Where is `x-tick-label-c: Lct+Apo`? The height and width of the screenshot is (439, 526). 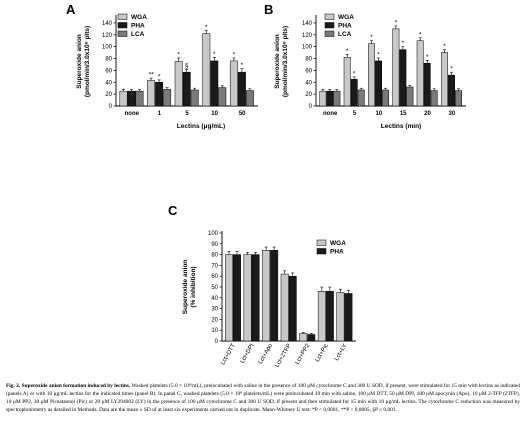
x-tick-label-c: Lct+Apo is located at coordinates (266, 353).